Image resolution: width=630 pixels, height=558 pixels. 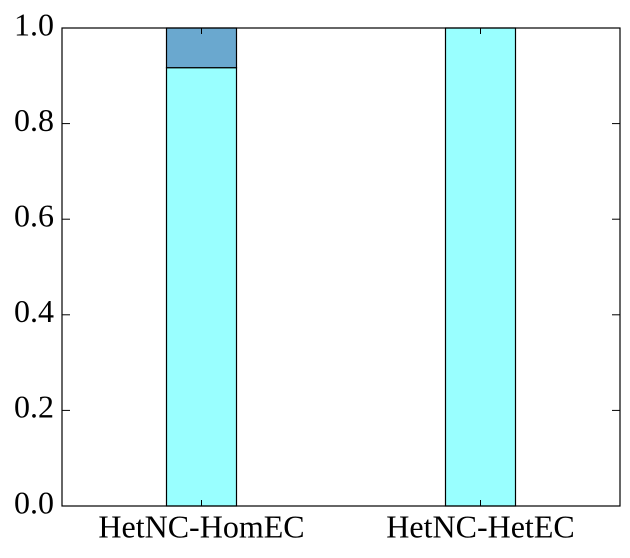 What do you see at coordinates (34, 311) in the screenshot?
I see `y-tick-label: 0.4` at bounding box center [34, 311].